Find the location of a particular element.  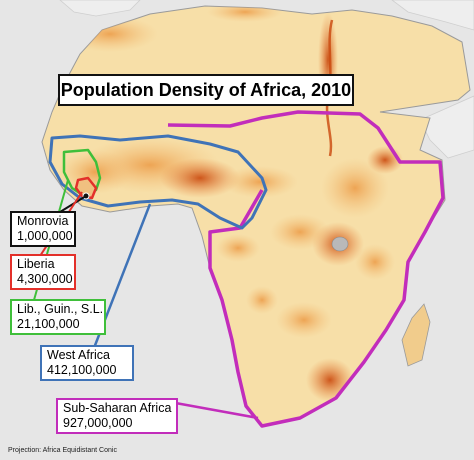

west-africa-name: West Africa is located at coordinates (78, 355).